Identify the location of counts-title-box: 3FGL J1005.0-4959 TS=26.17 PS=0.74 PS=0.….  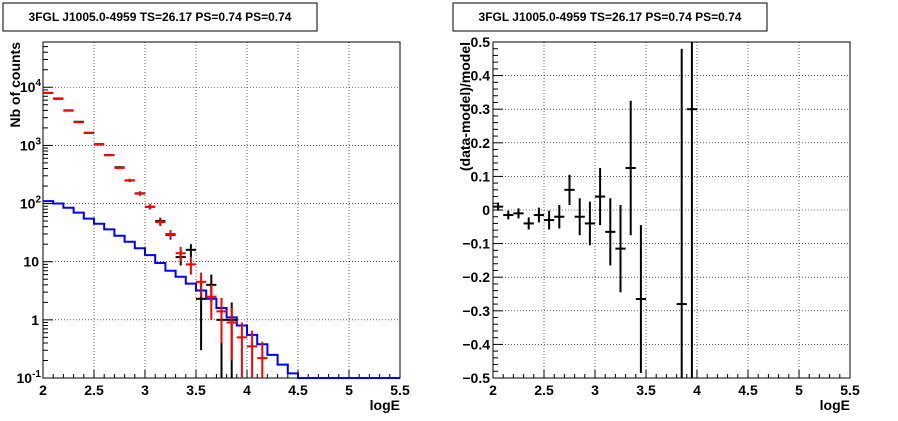
(160, 17).